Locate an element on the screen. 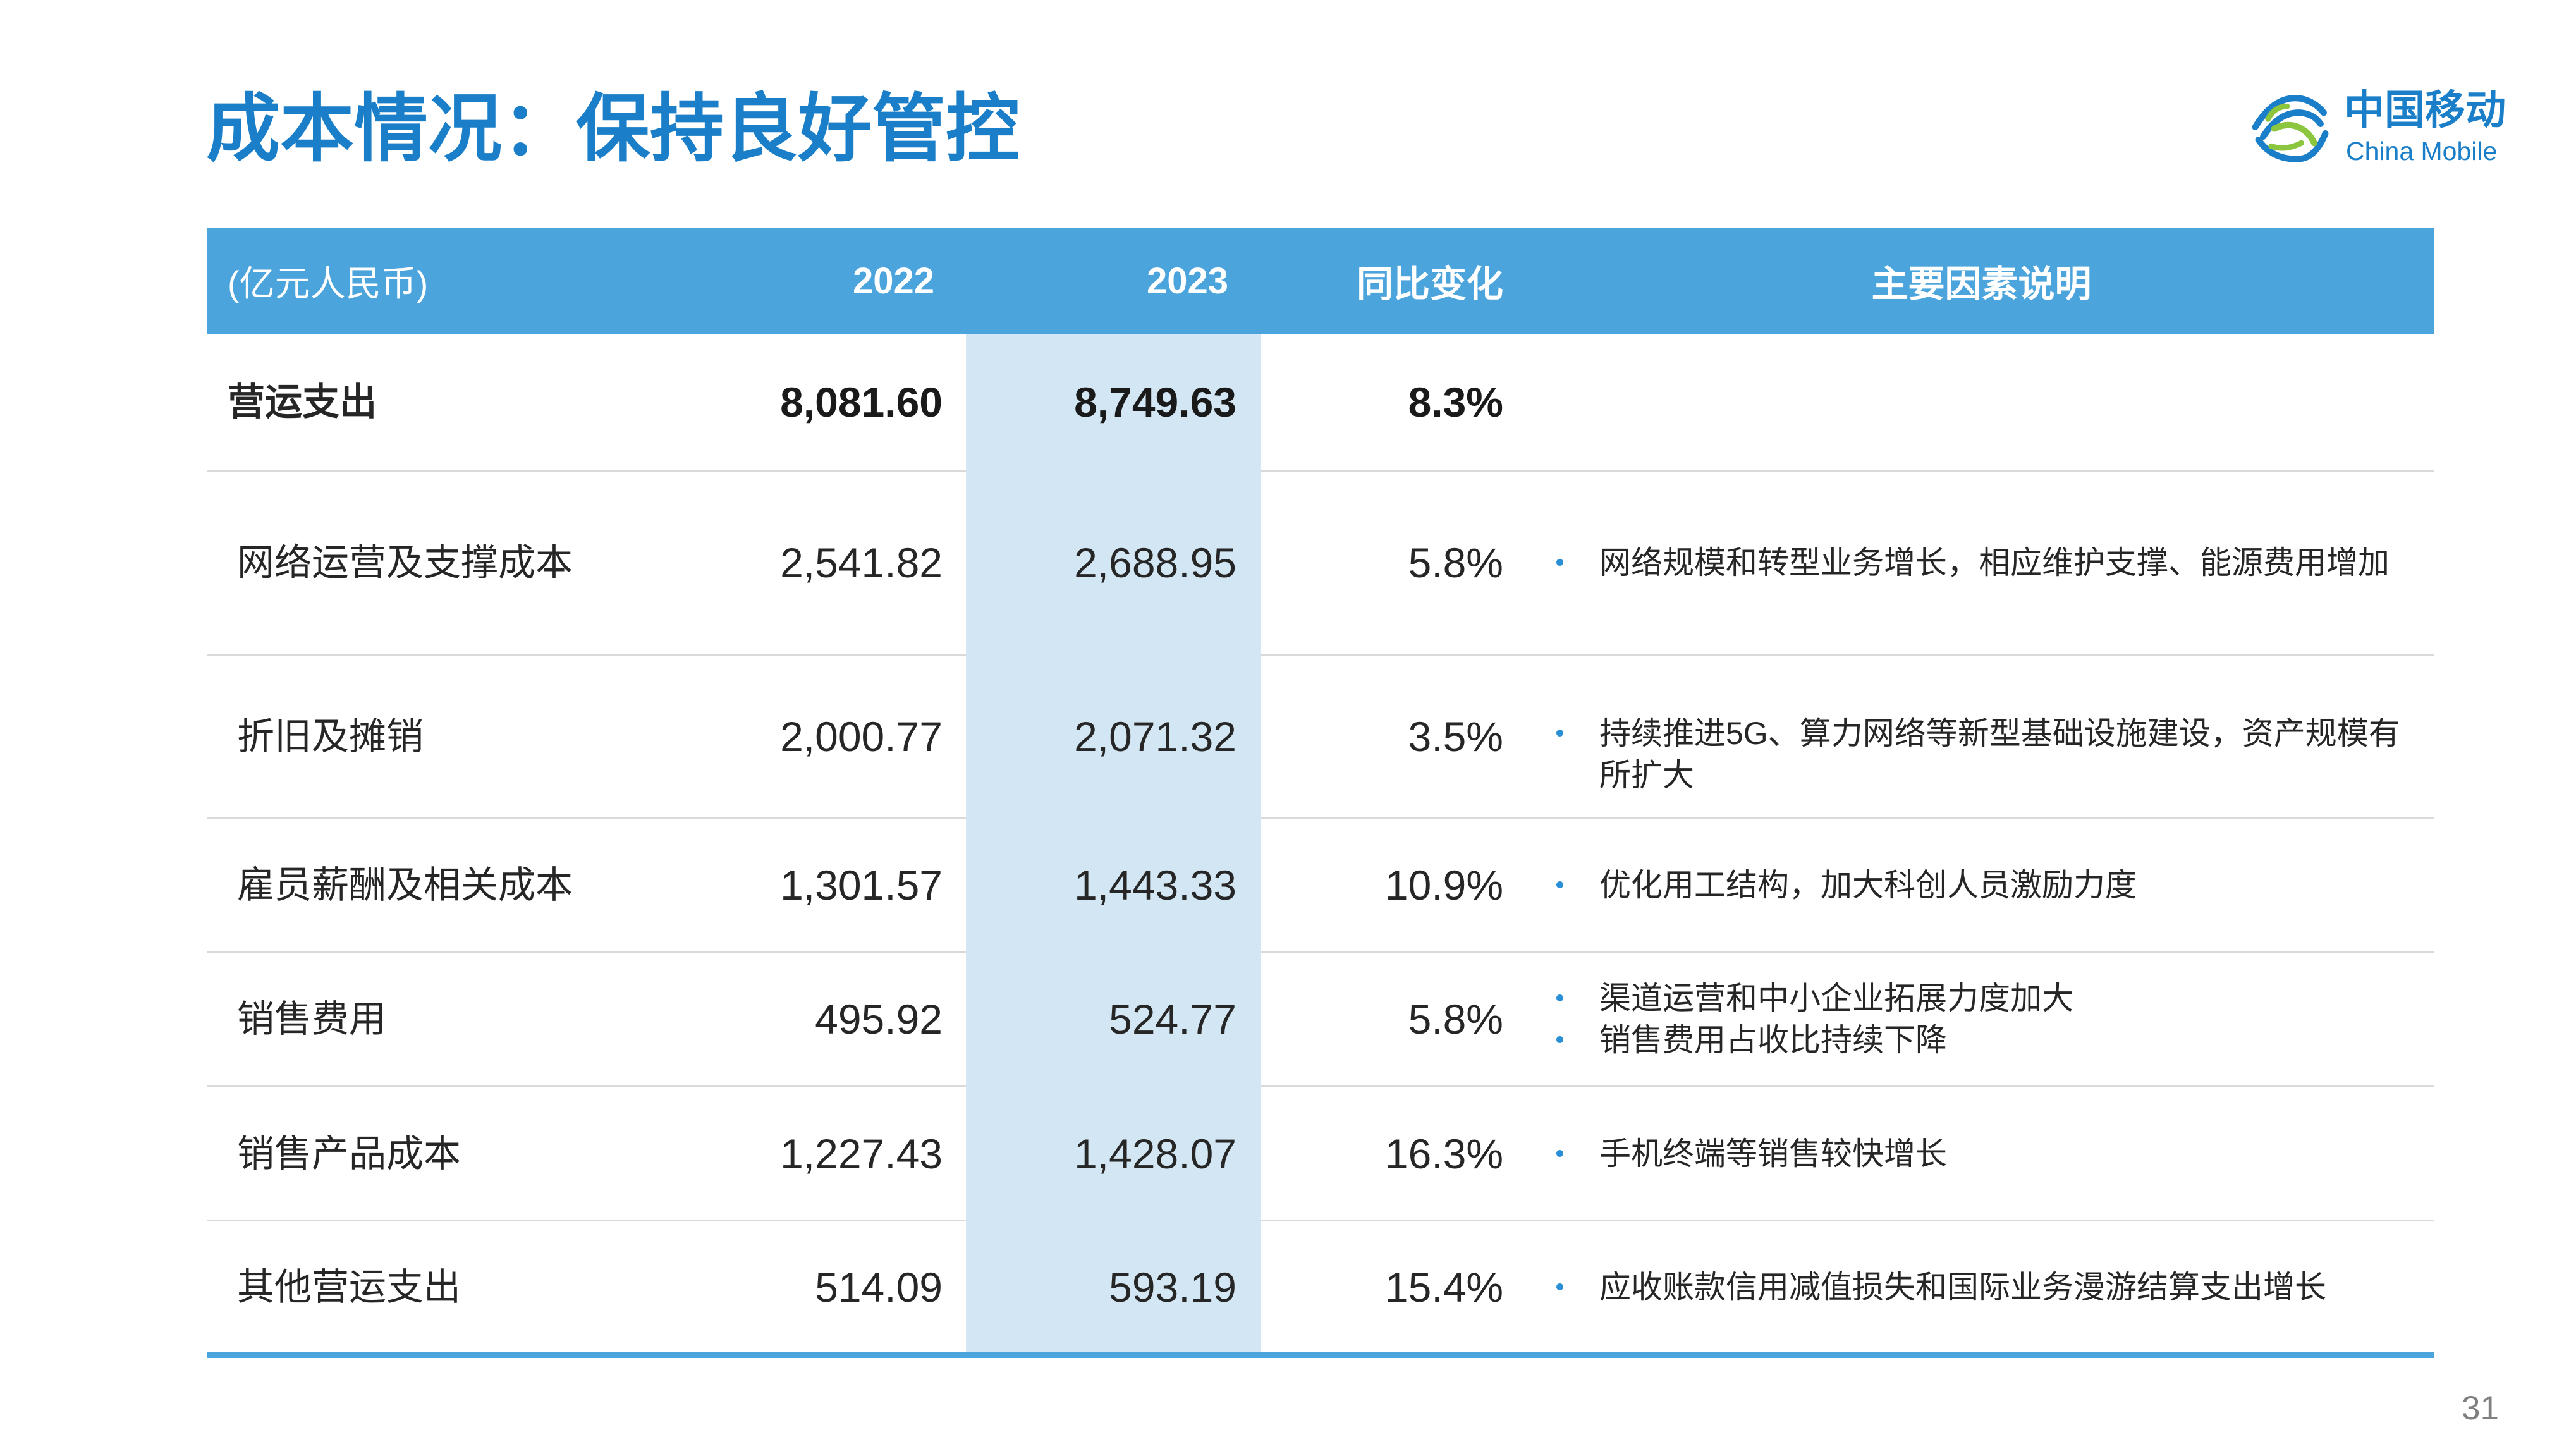  factor-item: 手机终端等销售较快增长 is located at coordinates (1995, 1154).